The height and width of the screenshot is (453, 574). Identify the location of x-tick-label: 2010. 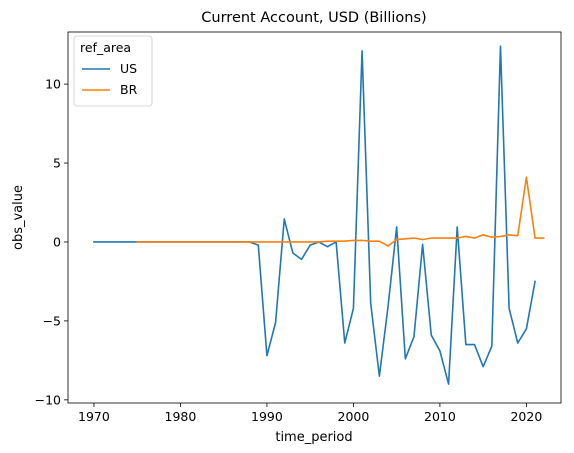
(440, 416).